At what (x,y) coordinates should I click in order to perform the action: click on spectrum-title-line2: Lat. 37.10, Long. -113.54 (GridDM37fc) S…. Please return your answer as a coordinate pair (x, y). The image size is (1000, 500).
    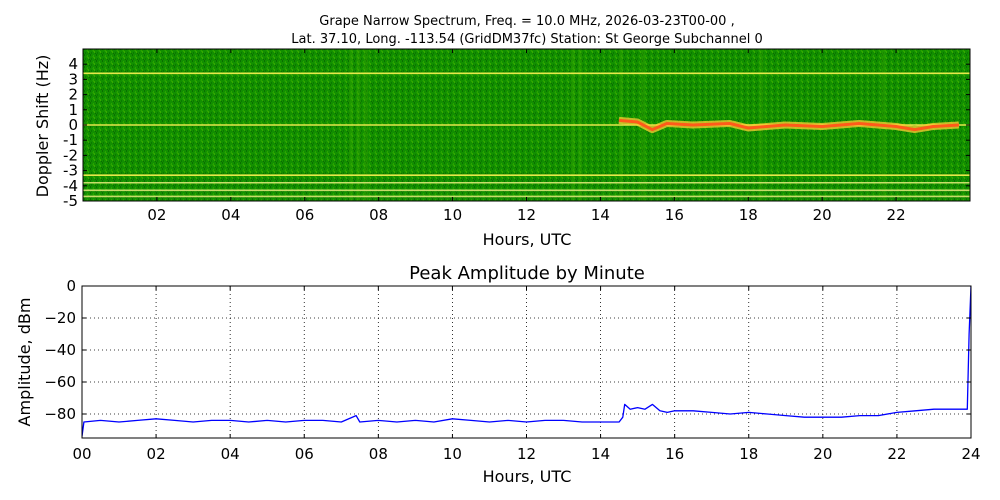
    Looking at the image, I should click on (526, 39).